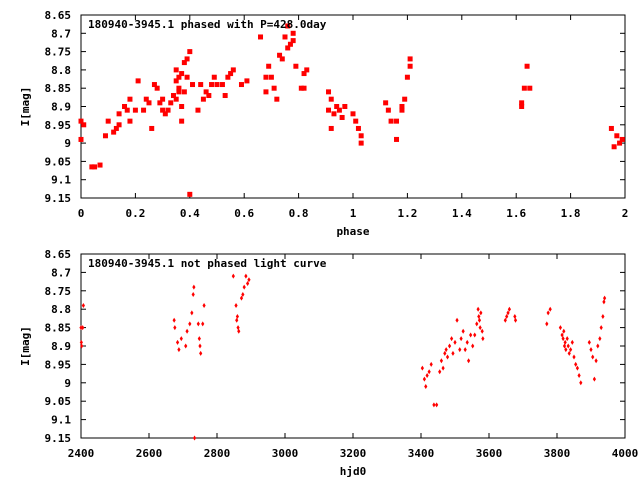  Describe the element at coordinates (353, 453) in the screenshot. I see `unphased-plot-x-tick-label: 3200` at that location.